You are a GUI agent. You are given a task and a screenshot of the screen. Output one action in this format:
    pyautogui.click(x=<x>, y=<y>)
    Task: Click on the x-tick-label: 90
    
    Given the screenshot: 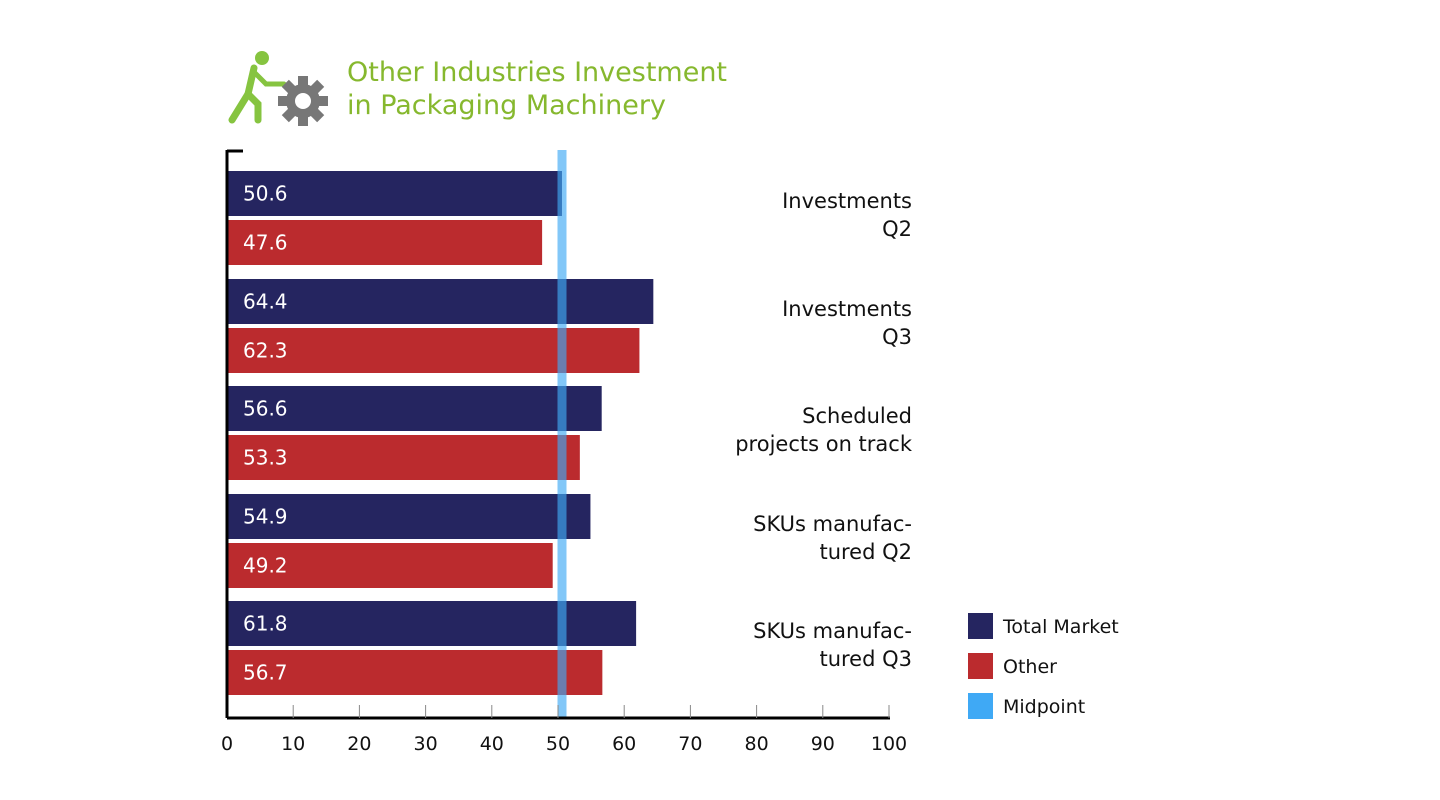 What is the action you would take?
    pyautogui.click(x=823, y=744)
    